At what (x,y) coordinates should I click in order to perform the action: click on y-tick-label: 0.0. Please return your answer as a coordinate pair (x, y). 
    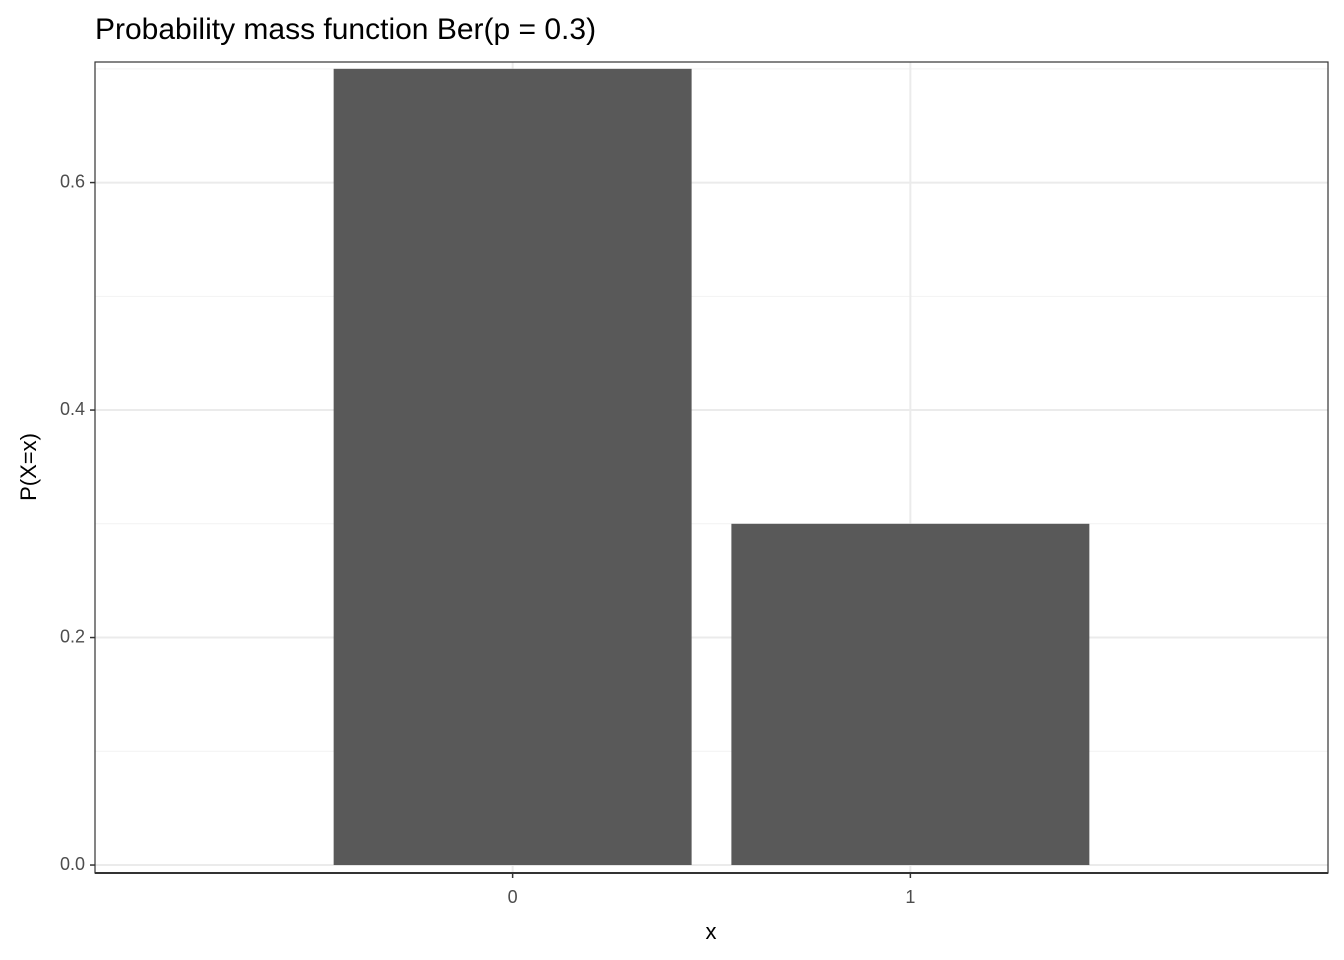
    Looking at the image, I should click on (72, 864).